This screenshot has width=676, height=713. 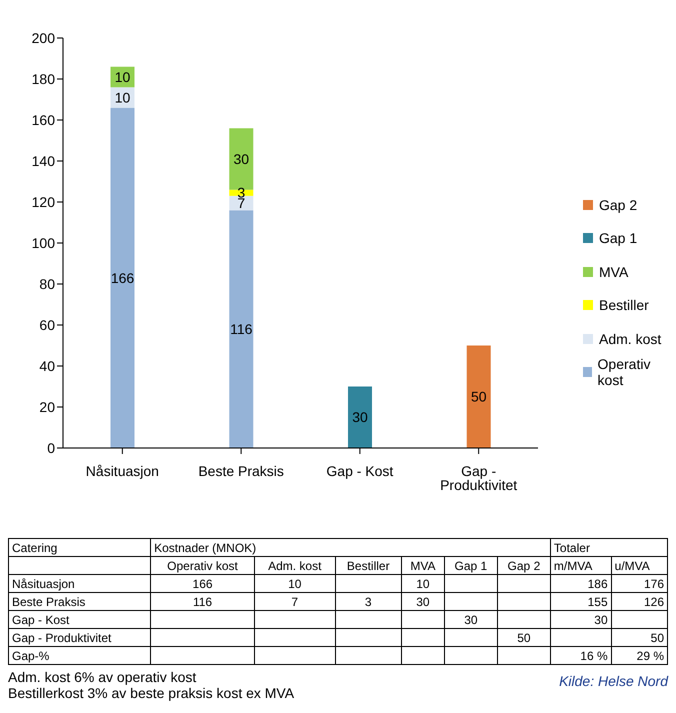 I want to click on y-tick-label: 80, so click(x=47, y=284).